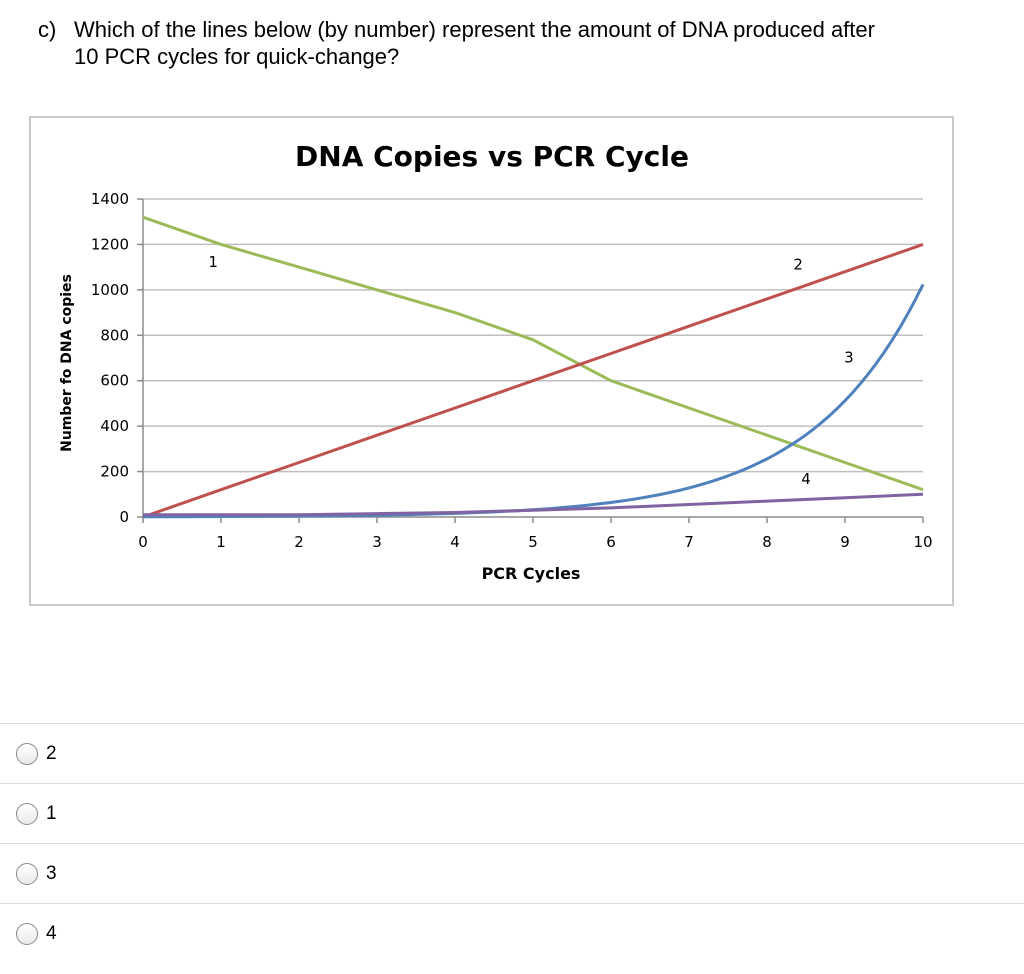 This screenshot has width=1024, height=974. Describe the element at coordinates (124, 517) in the screenshot. I see `y-tick-label: 0` at that location.